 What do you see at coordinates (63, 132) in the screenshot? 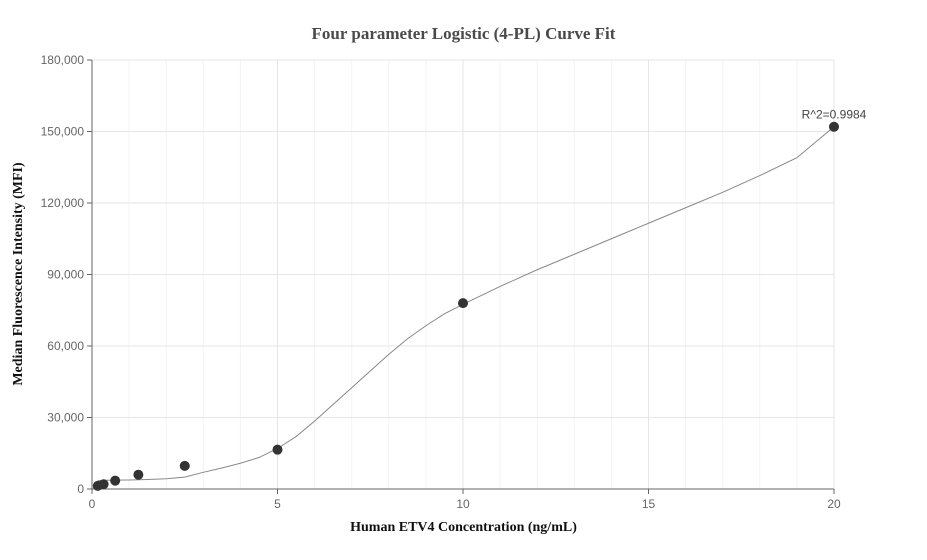
I see `y-tick-label: 150,000` at bounding box center [63, 132].